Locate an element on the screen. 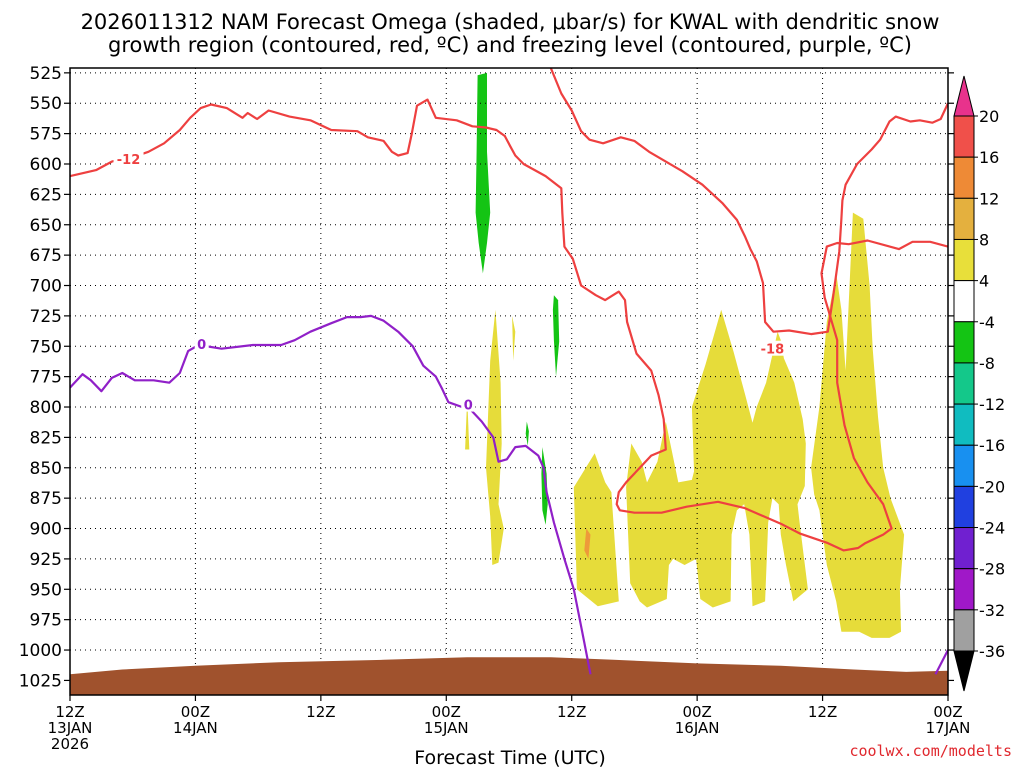 The height and width of the screenshot is (772, 1024). dgz-contour-line is located at coordinates (748, 202).